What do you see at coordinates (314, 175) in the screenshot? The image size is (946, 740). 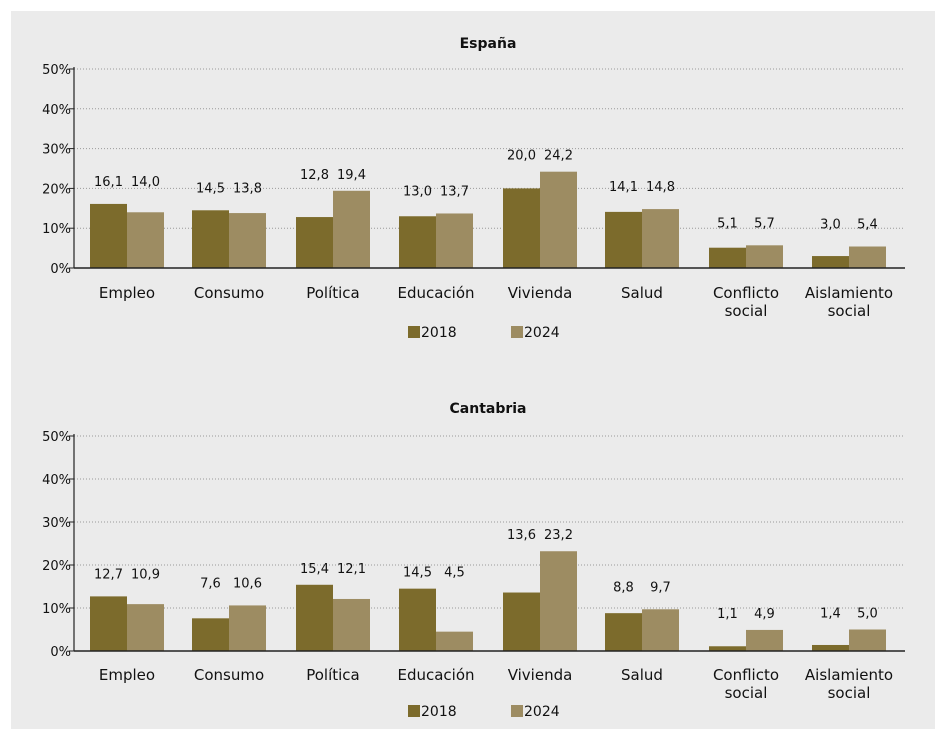 I see `data-label: 12,8` at bounding box center [314, 175].